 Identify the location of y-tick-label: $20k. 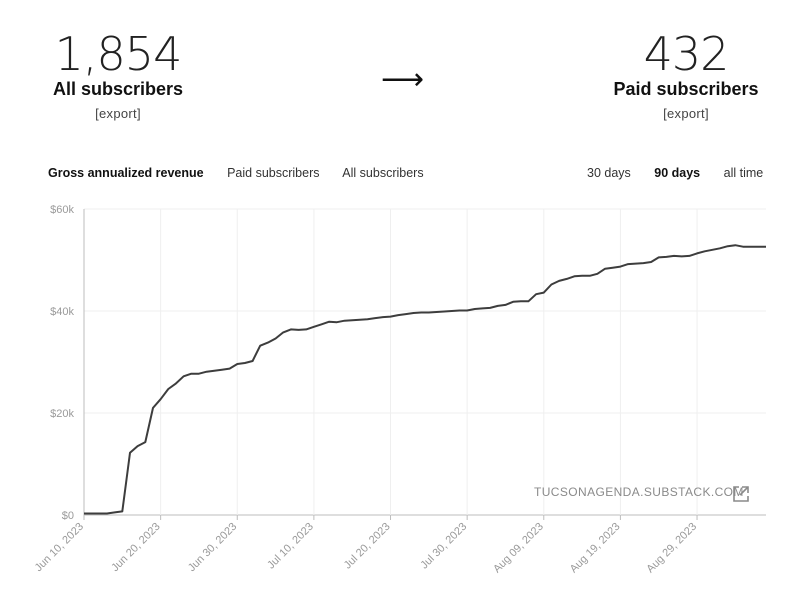
(62, 414).